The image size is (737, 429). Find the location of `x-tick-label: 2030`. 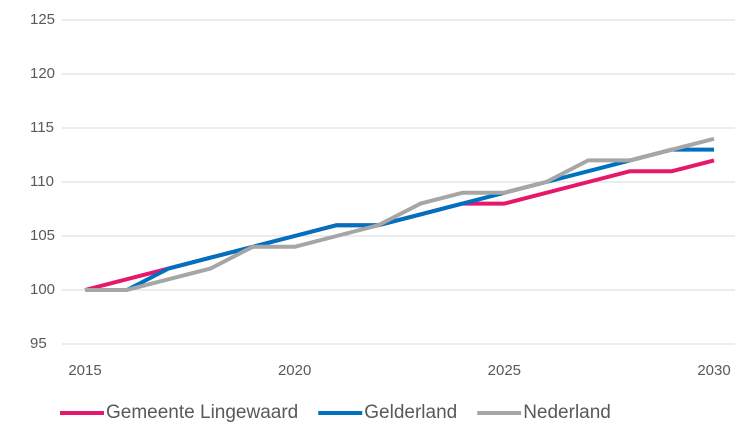

x-tick-label: 2030 is located at coordinates (713, 370).